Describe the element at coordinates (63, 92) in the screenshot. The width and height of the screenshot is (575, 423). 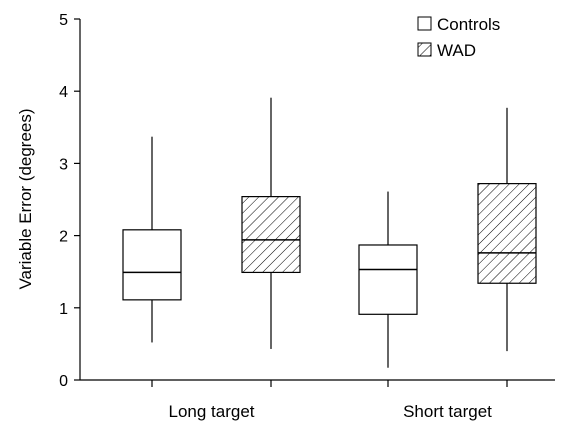
I see `y-tick-label-4: 4` at that location.